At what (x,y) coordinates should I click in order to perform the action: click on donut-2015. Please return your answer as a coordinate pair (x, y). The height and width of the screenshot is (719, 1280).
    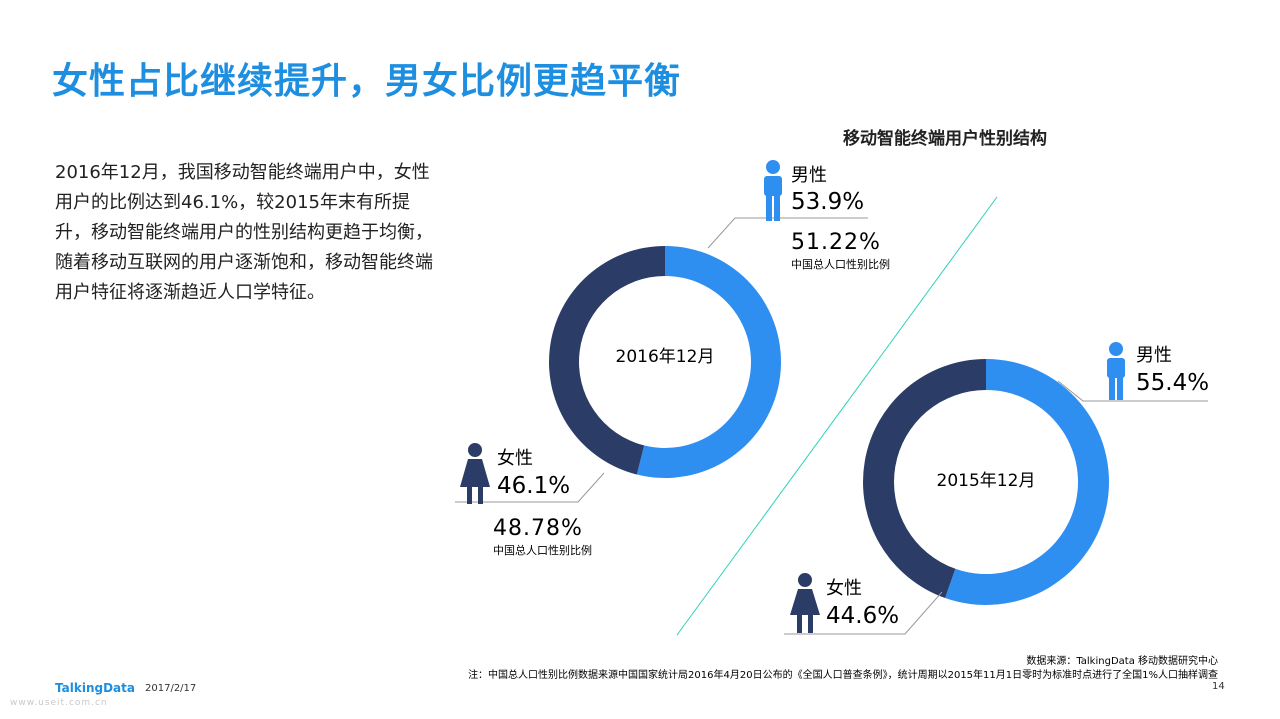
    Looking at the image, I should click on (985, 481).